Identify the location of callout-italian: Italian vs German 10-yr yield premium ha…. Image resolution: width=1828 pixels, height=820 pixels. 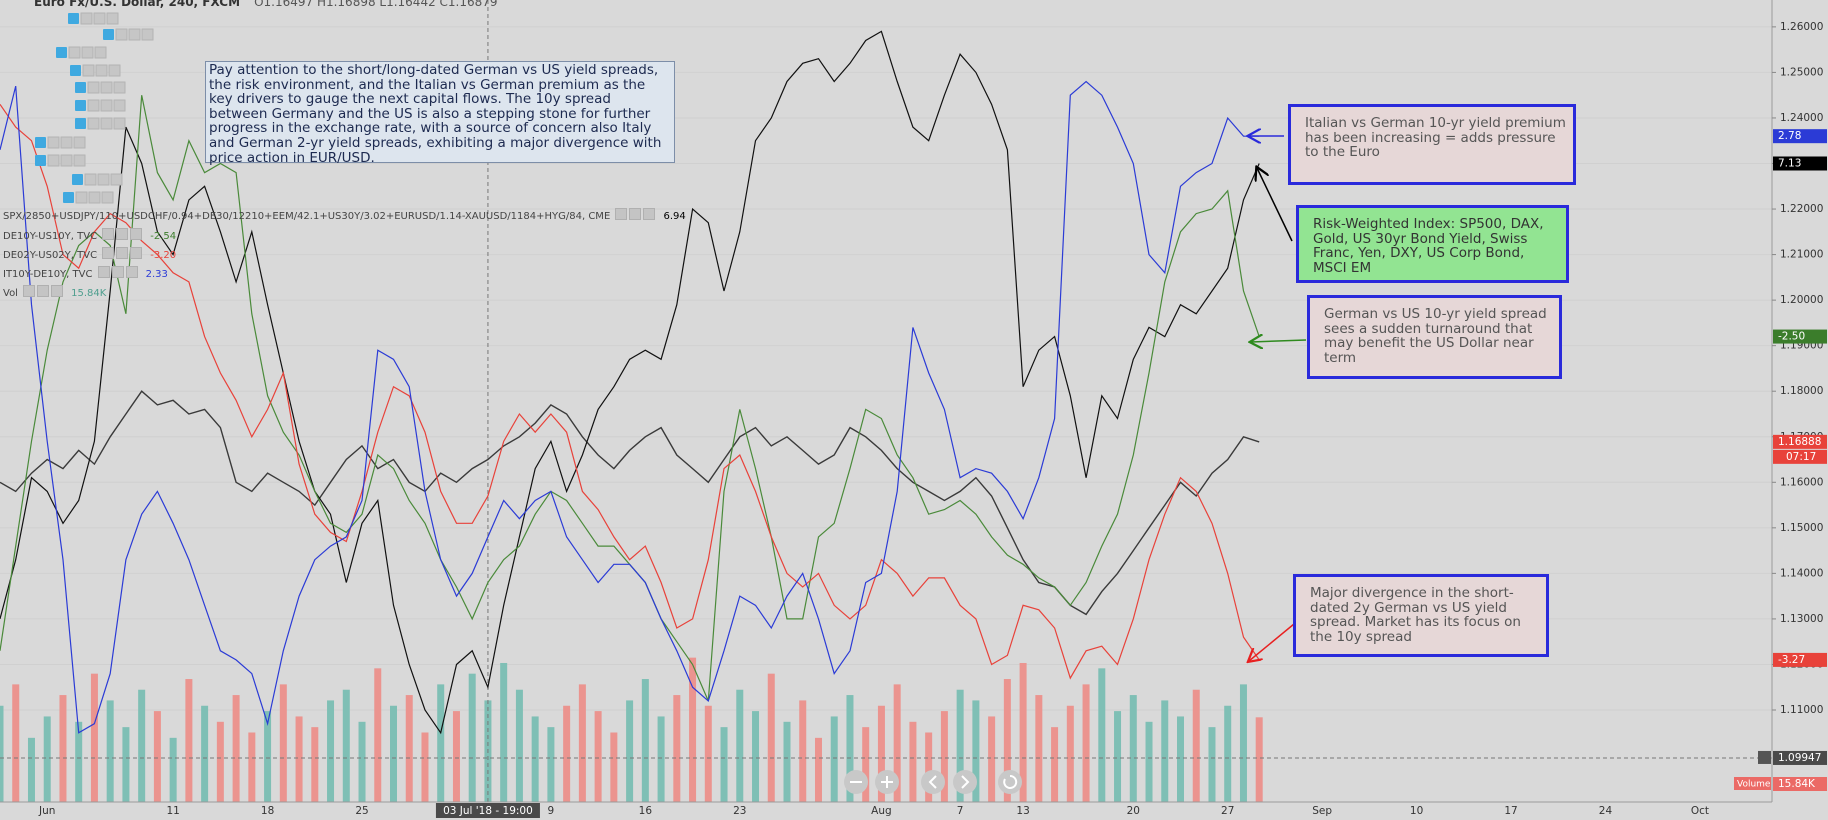
(1432, 144).